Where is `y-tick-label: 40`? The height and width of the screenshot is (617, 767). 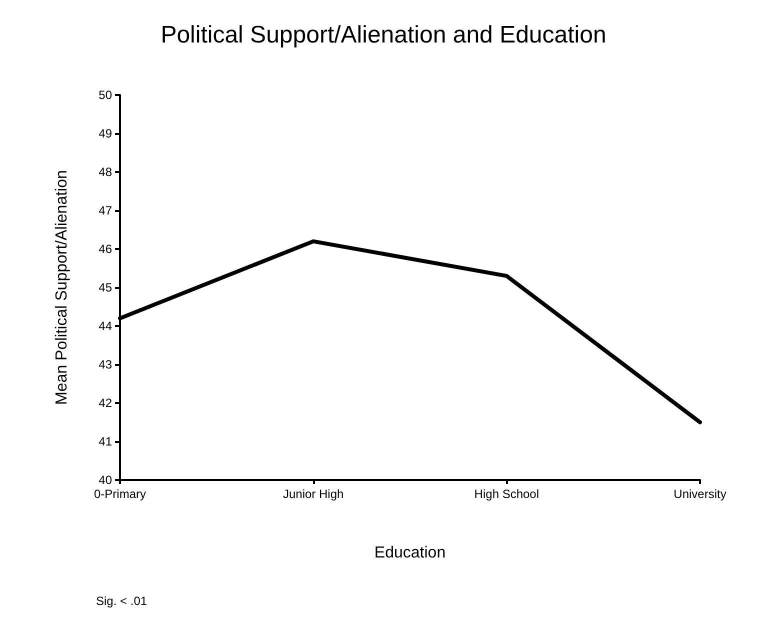
y-tick-label: 40 is located at coordinates (105, 480).